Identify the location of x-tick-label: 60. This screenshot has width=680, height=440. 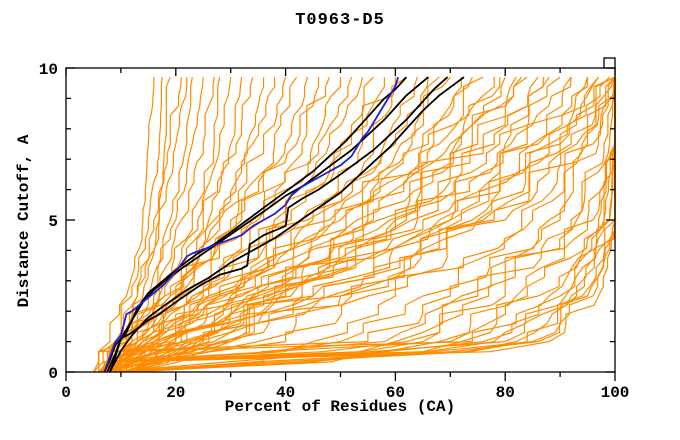
(395, 393).